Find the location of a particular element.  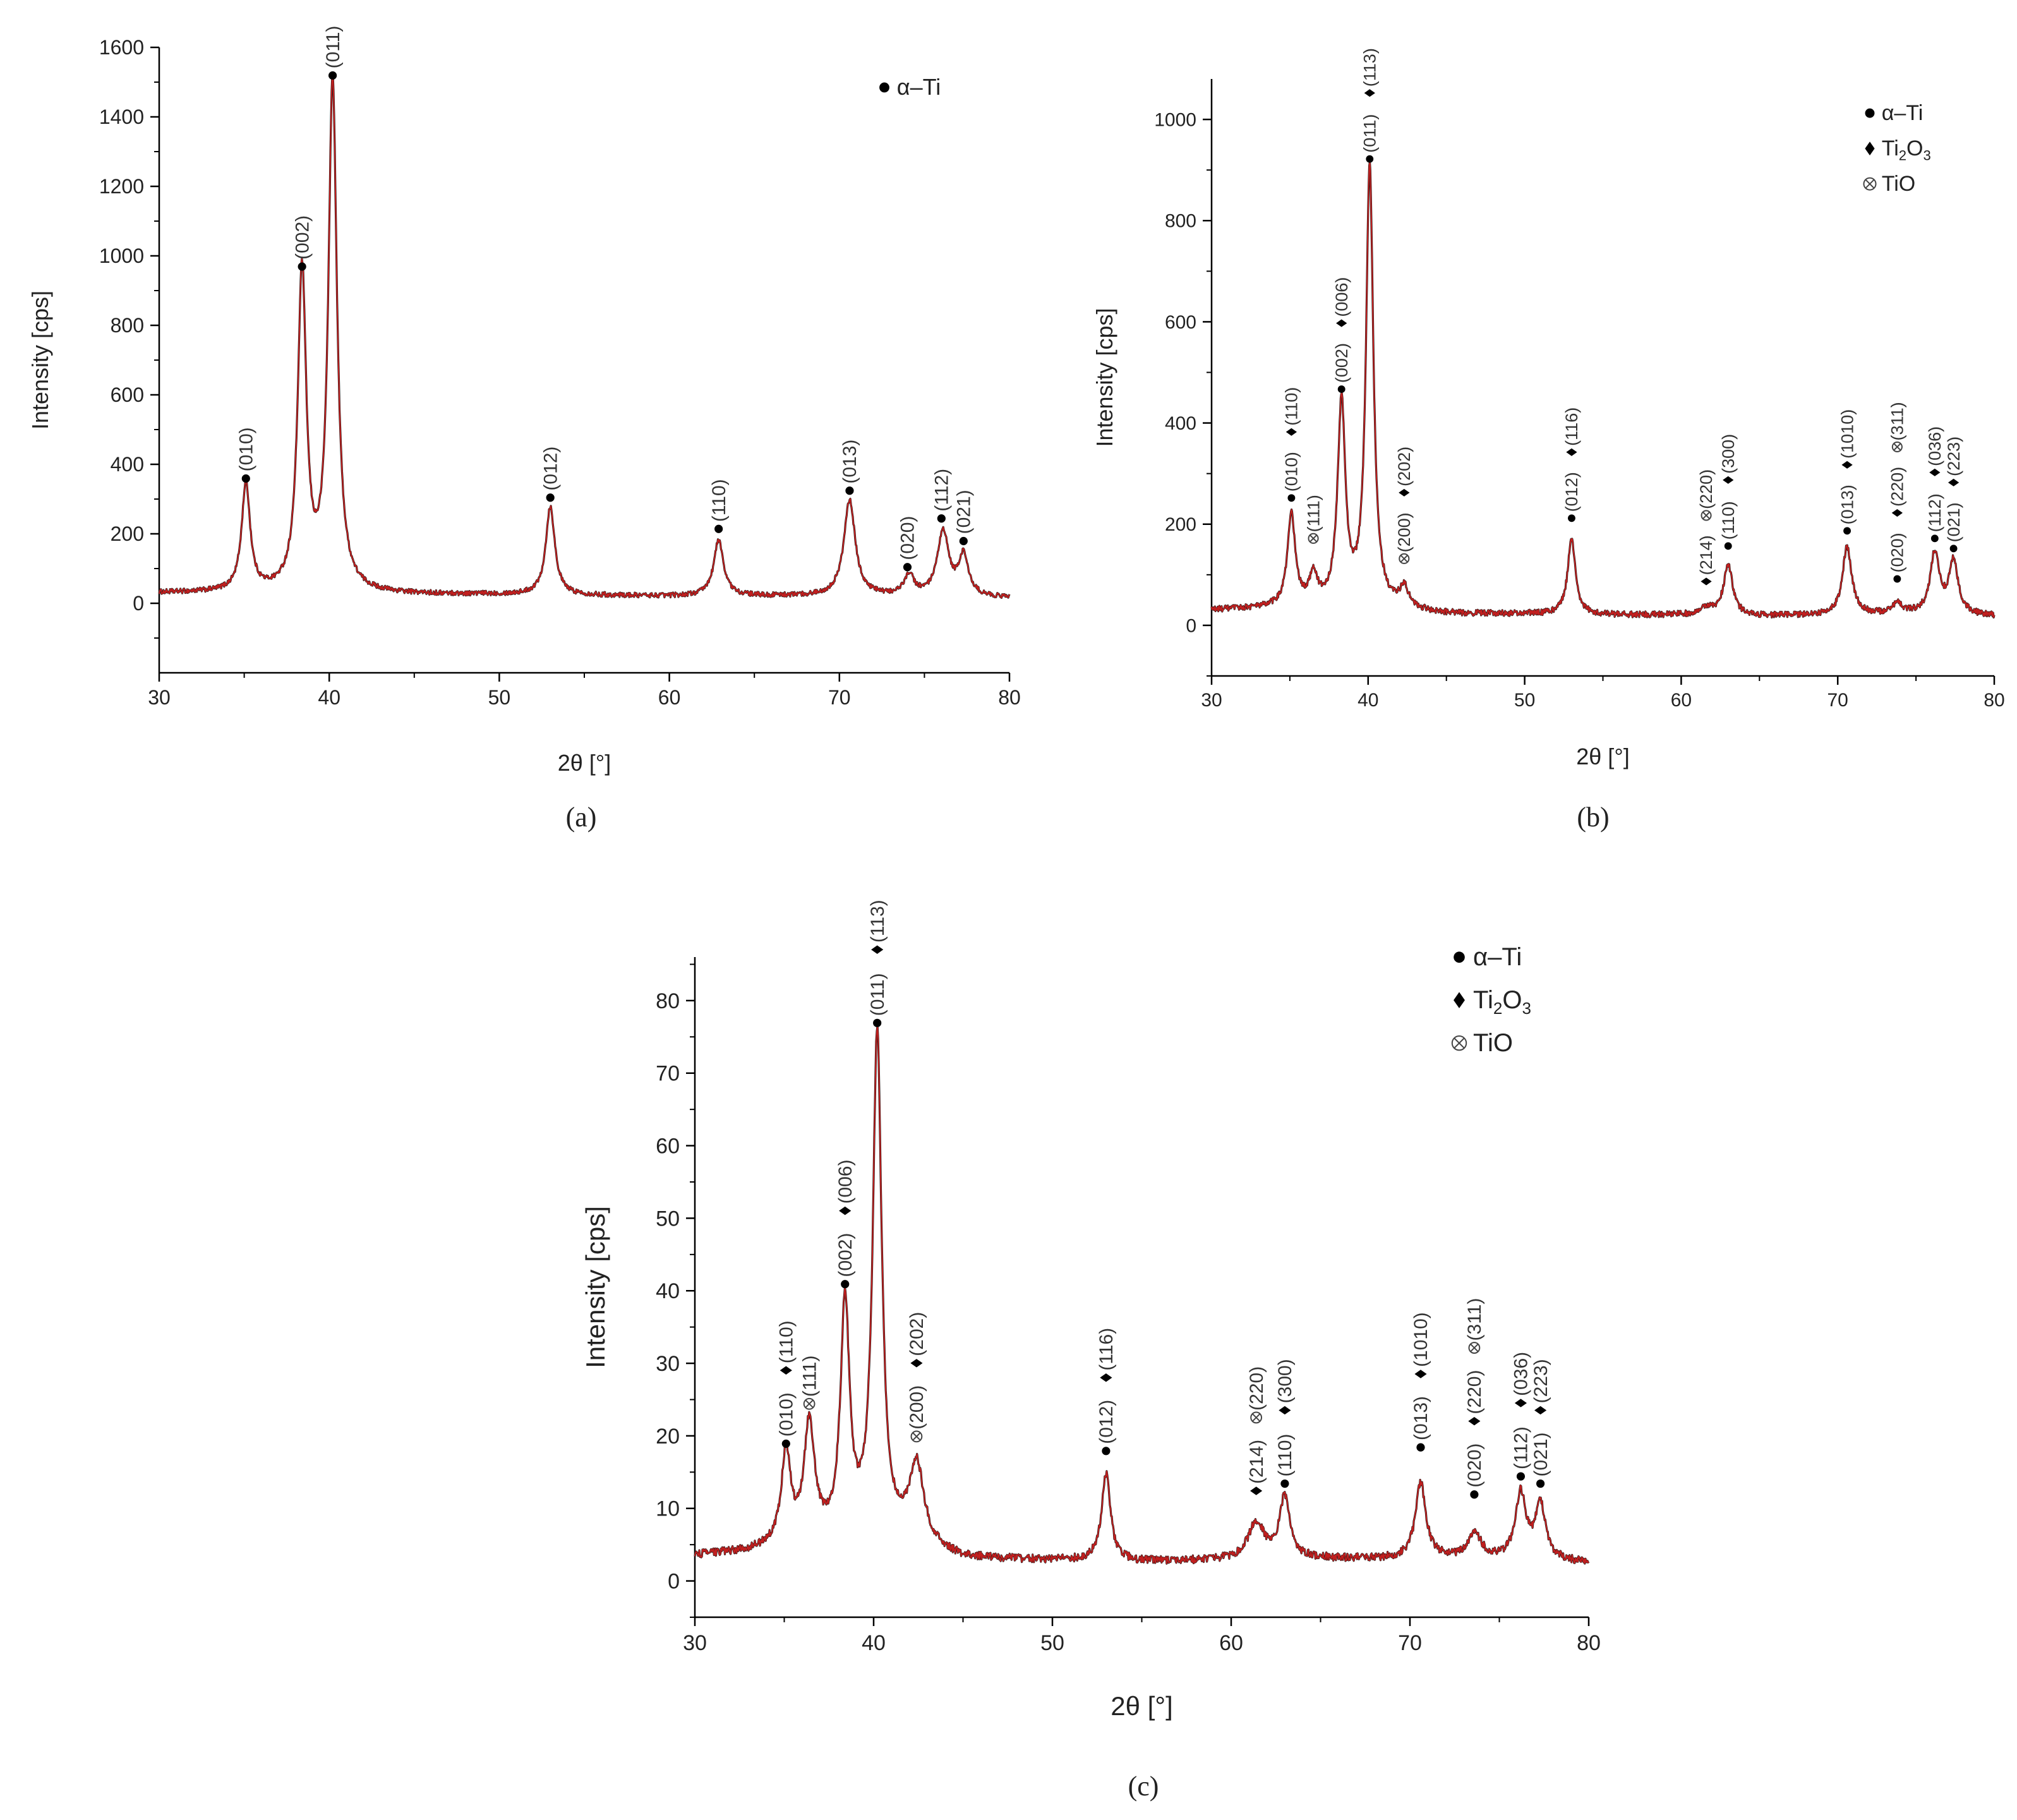

y-tick-label: 1600 is located at coordinates (122, 47).